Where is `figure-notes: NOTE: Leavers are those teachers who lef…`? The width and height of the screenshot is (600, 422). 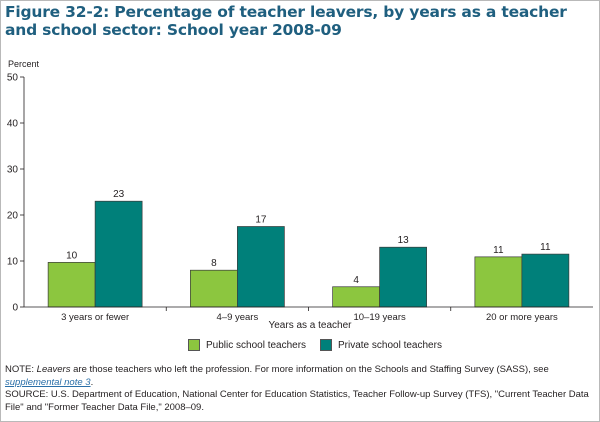
figure-notes: NOTE: Leavers are those teachers who lef… is located at coordinates (299, 389).